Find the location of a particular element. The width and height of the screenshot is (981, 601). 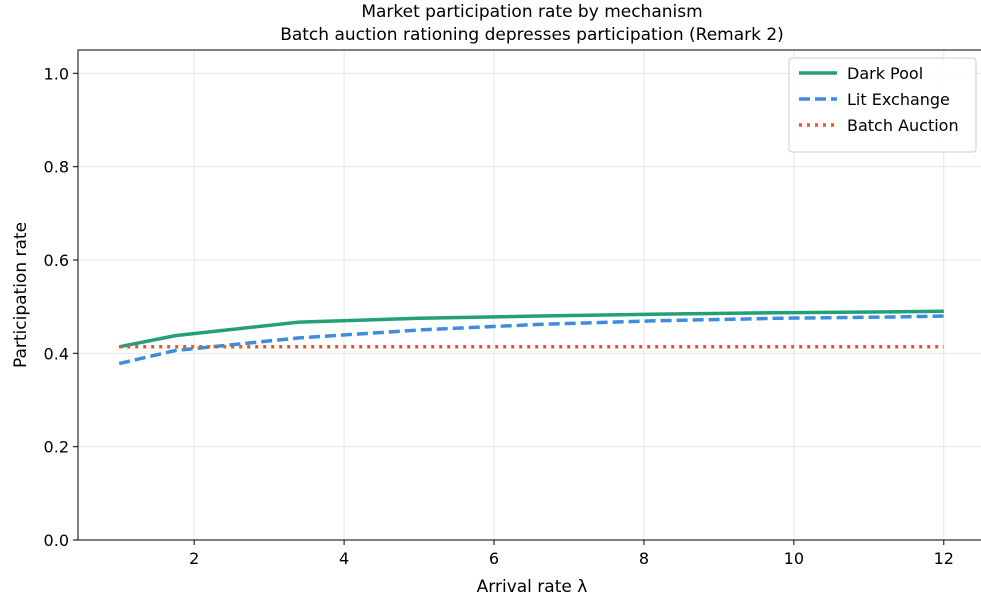

series-line-lit-exchange is located at coordinates (531, 340).